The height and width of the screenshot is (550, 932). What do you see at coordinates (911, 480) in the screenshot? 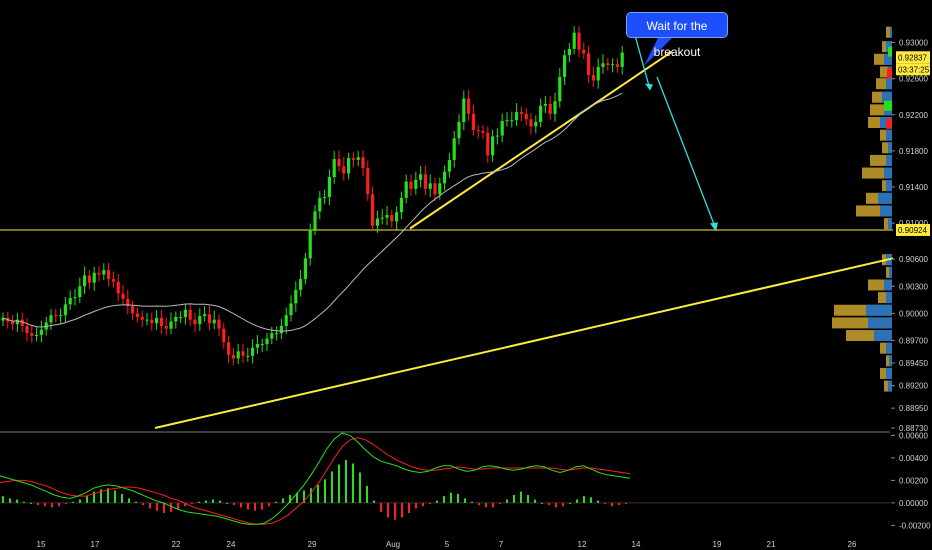
I see `macd-axis: 0.00600 0.00400 0.00200 0.00000 -0.00200` at bounding box center [911, 480].